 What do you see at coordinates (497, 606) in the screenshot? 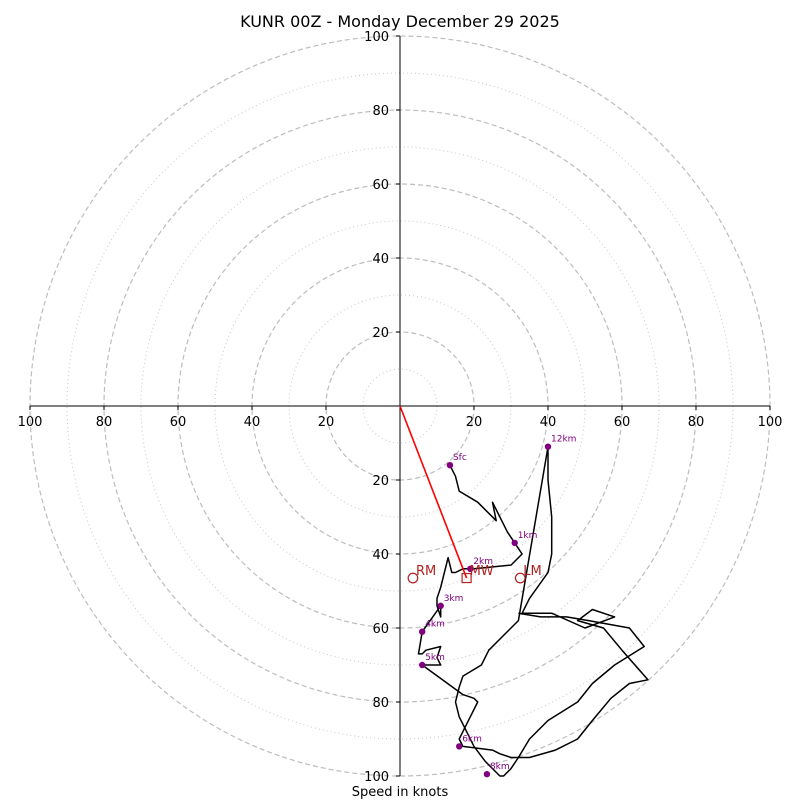
I see `height-markers: Sfc 1km 2km 3km 4km 5km 6km 8km 12km` at bounding box center [497, 606].